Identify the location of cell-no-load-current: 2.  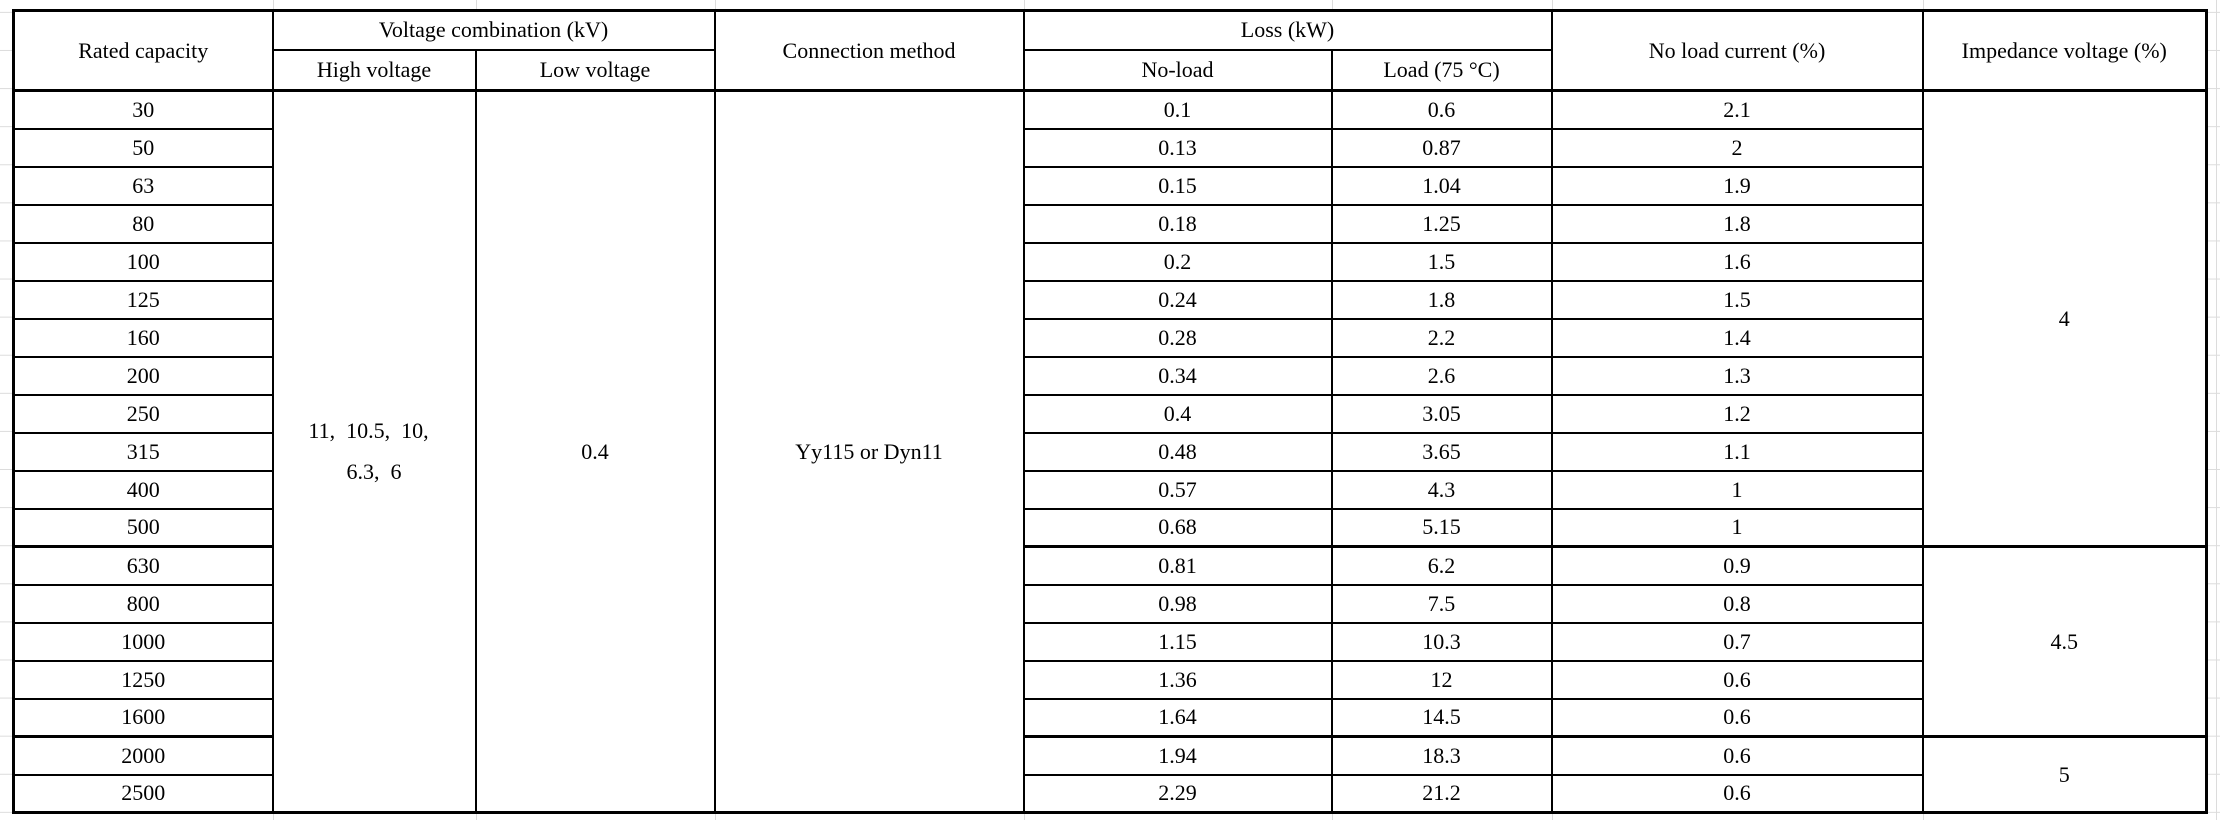
(1737, 147).